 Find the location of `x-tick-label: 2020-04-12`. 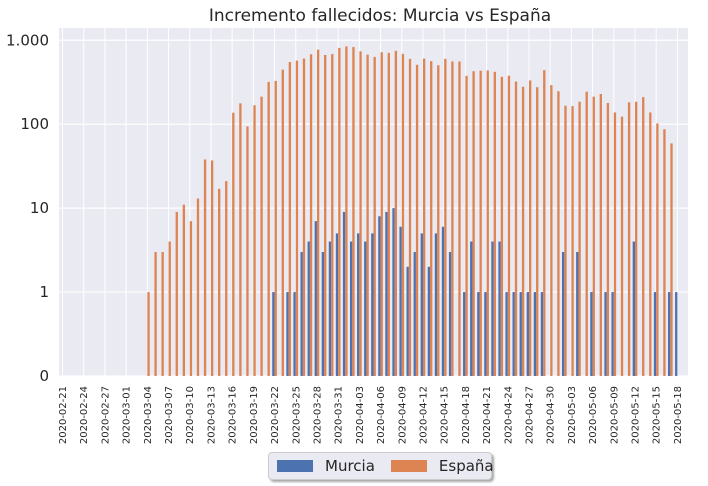

x-tick-label: 2020-04-12 is located at coordinates (423, 415).